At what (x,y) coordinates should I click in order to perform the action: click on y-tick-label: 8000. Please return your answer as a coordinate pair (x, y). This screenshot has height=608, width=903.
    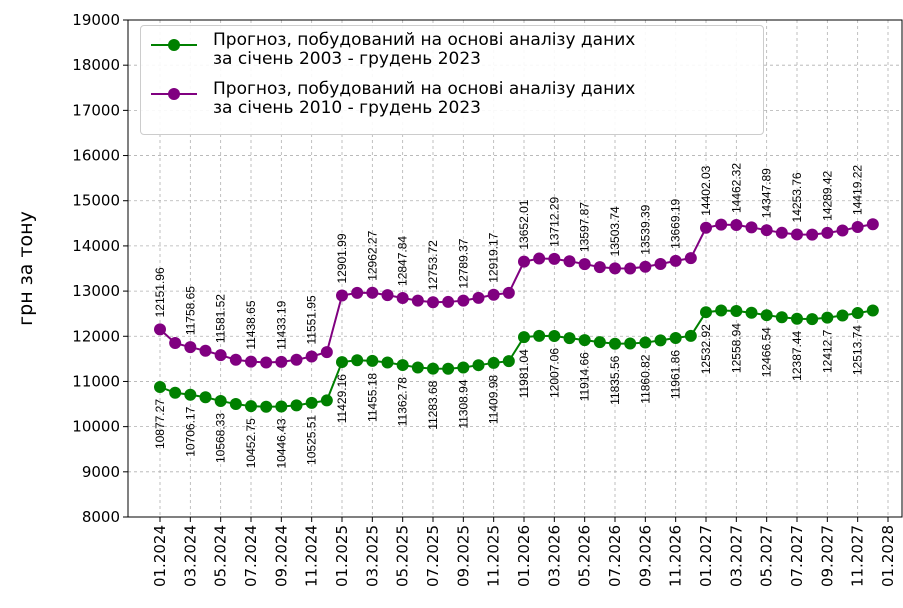
    Looking at the image, I should click on (101, 517).